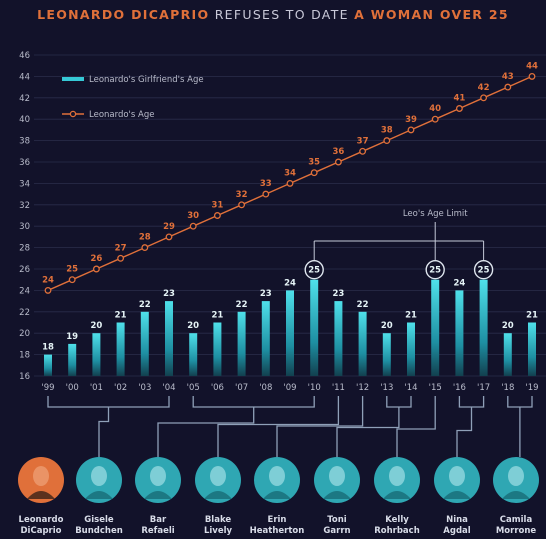  Describe the element at coordinates (217, 206) in the screenshot. I see `leo-age-label: 31` at that location.